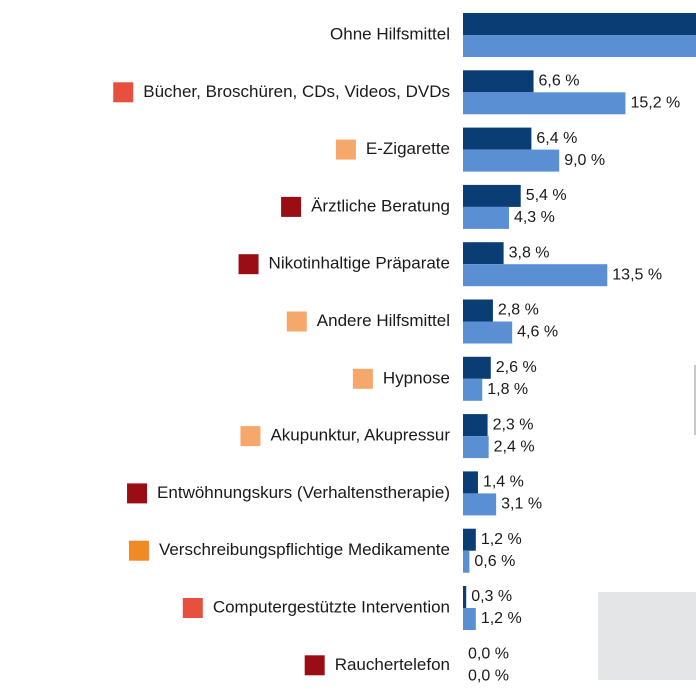 This screenshot has width=696, height=691. Describe the element at coordinates (521, 504) in the screenshot. I see `value-label: 3,1 %` at that location.